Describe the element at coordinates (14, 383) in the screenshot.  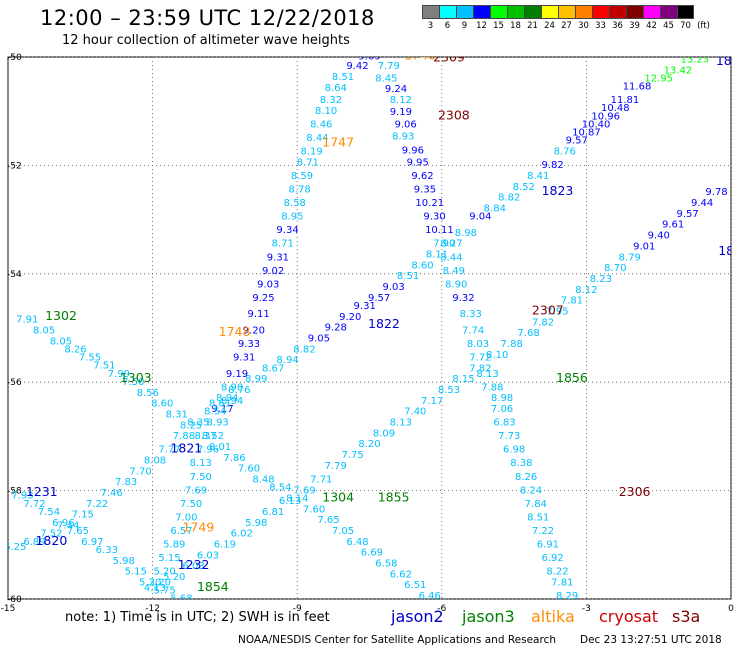
I see `y-tick-label: -56` at that location.